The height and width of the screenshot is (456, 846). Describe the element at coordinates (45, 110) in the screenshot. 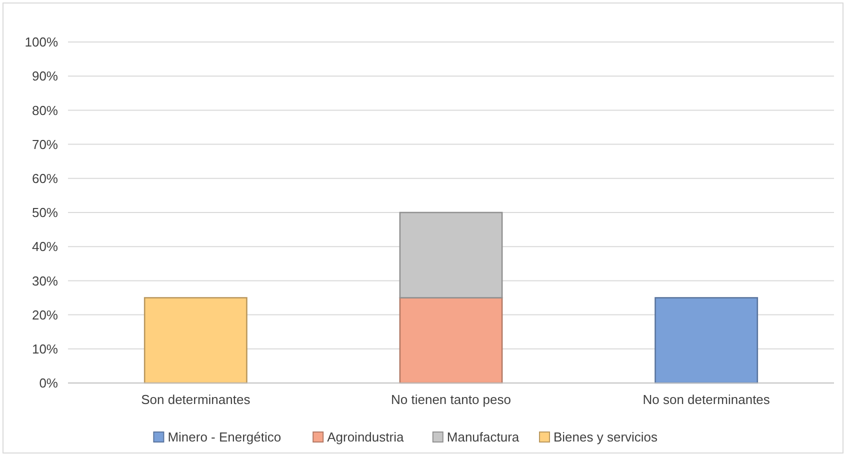

I see `y-tick-label: 80%` at that location.